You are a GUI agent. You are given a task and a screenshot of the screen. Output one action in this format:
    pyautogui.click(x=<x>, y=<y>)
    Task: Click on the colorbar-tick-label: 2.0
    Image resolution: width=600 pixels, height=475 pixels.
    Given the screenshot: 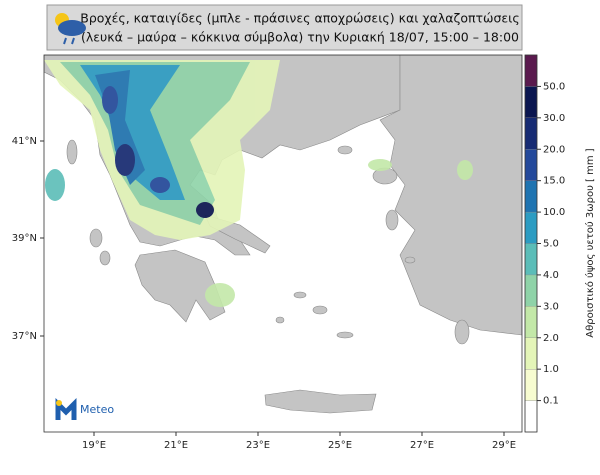 What is the action you would take?
    pyautogui.click(x=551, y=338)
    